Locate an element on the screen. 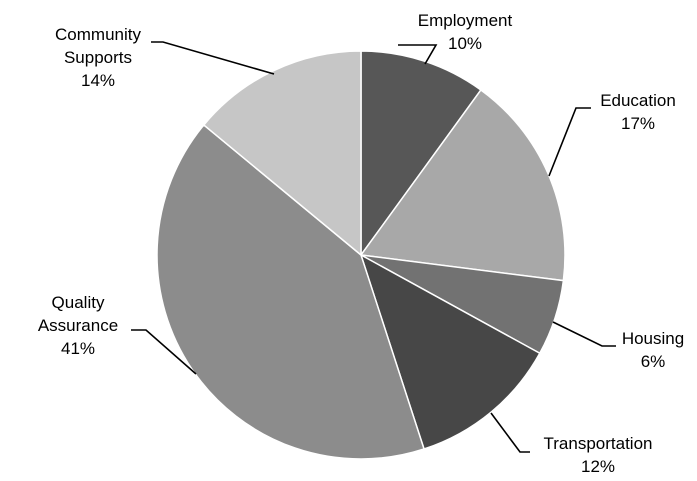 This screenshot has height=481, width=697. leader-line-community-supports is located at coordinates (213, 58).